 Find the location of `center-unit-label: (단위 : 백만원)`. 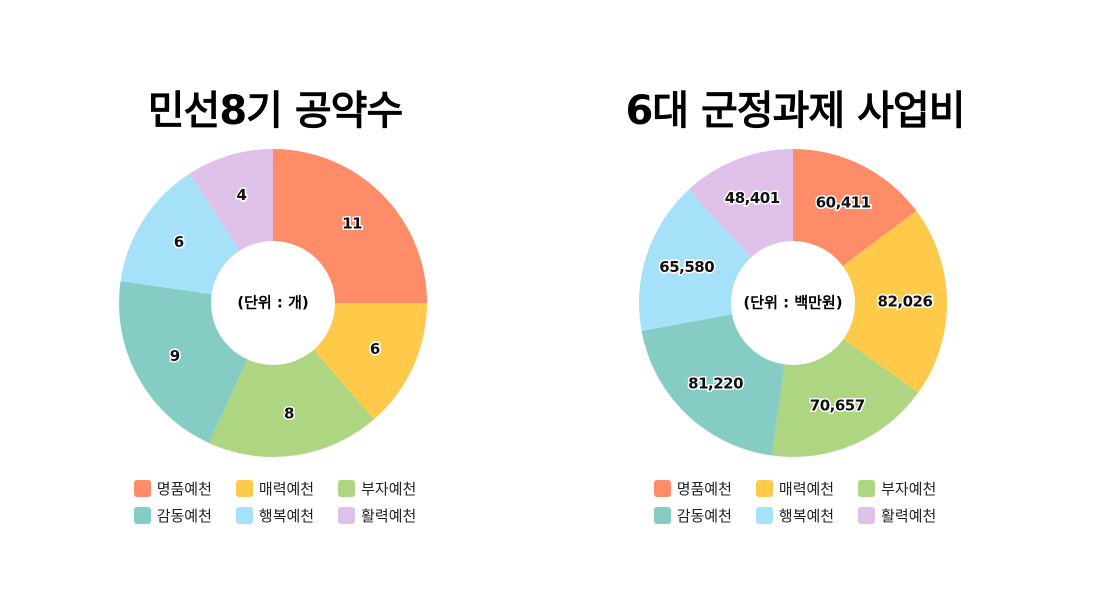

center-unit-label: (단위 : 백만원) is located at coordinates (792, 303).